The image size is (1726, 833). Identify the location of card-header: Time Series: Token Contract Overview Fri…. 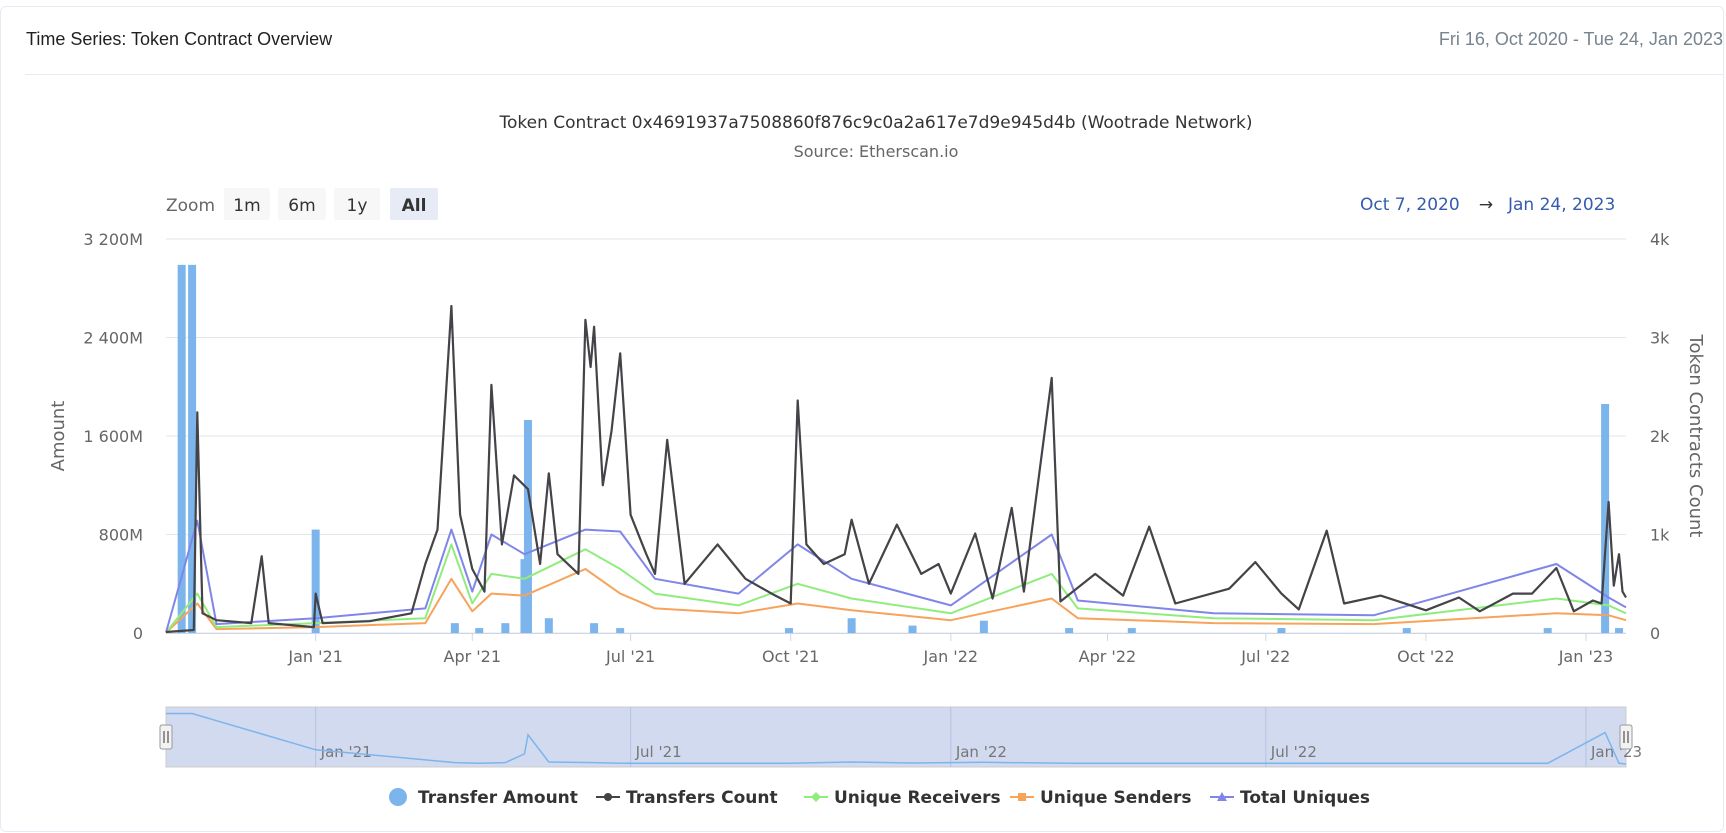
(874, 41).